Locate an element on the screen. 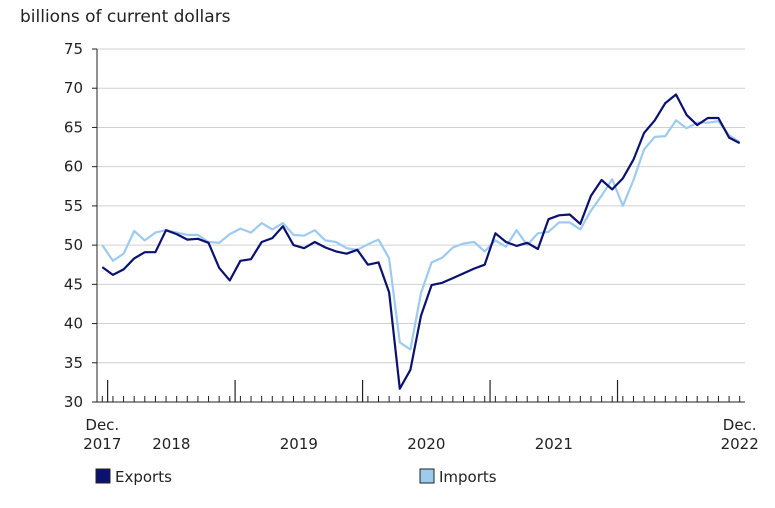  x-tick-label-year: 2021 is located at coordinates (554, 444).